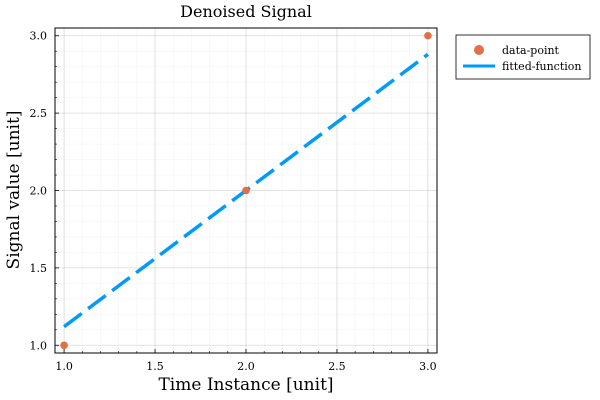 The image size is (600, 400). I want to click on x-axis-label: Time Instance [unit], so click(245, 385).